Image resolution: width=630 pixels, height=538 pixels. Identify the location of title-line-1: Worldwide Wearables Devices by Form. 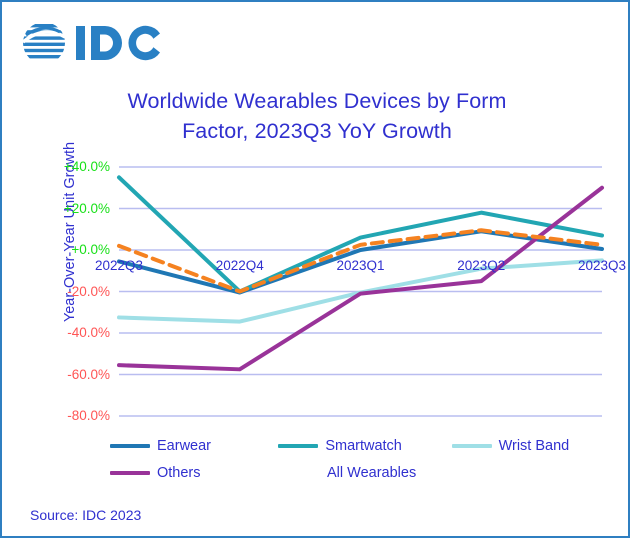
(317, 101).